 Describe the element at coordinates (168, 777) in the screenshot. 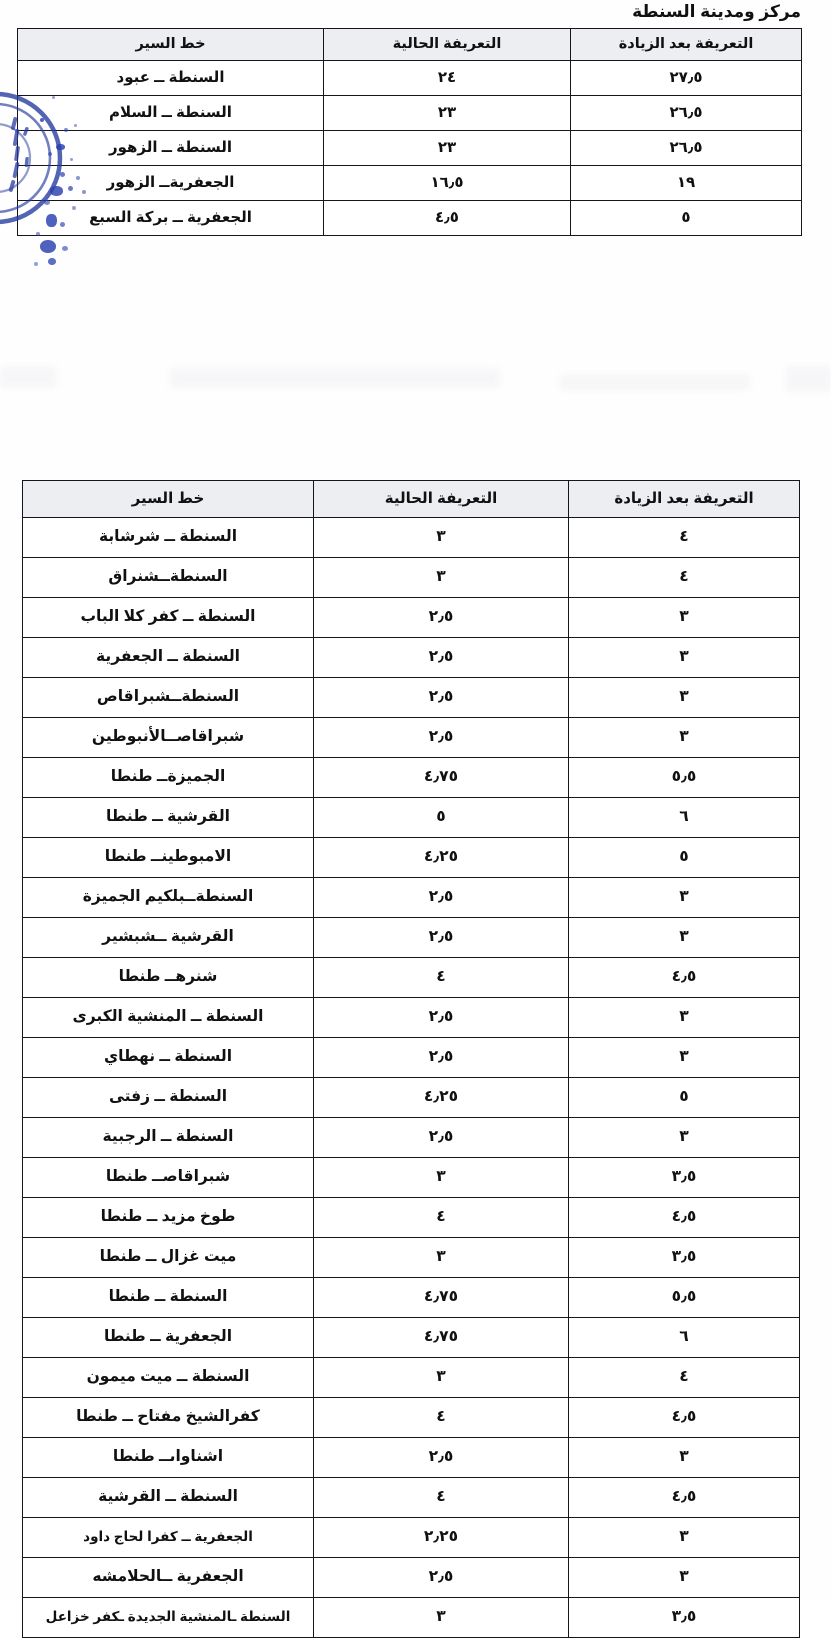

I see `cell-route: الجميزةــ طنطا` at that location.